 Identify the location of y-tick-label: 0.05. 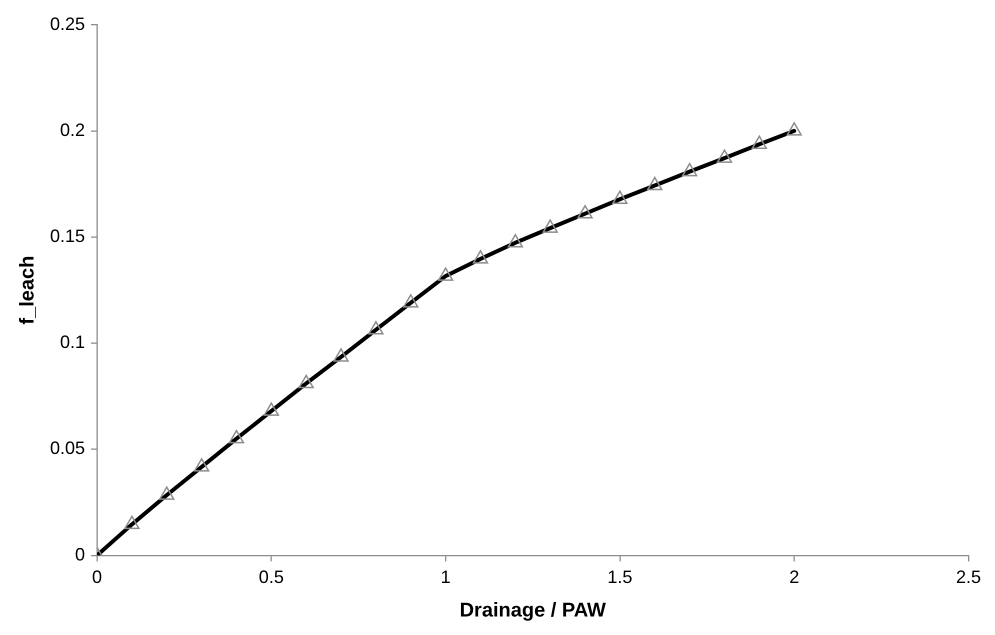
(68, 448).